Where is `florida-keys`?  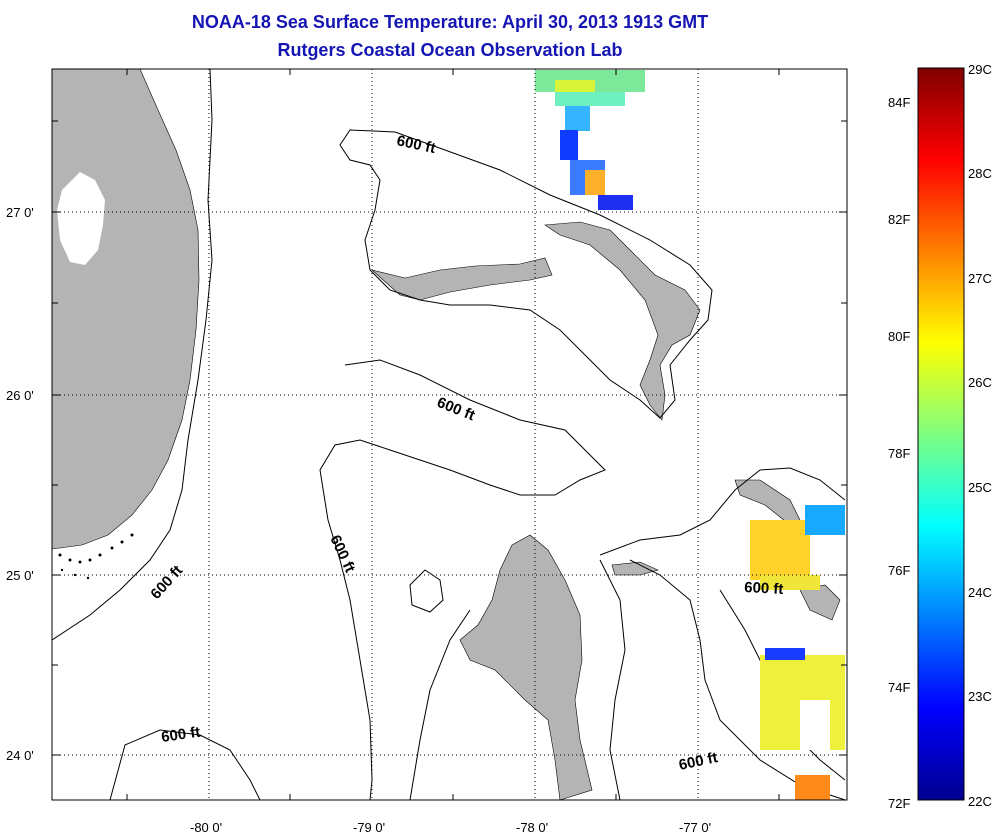 florida-keys is located at coordinates (96, 556).